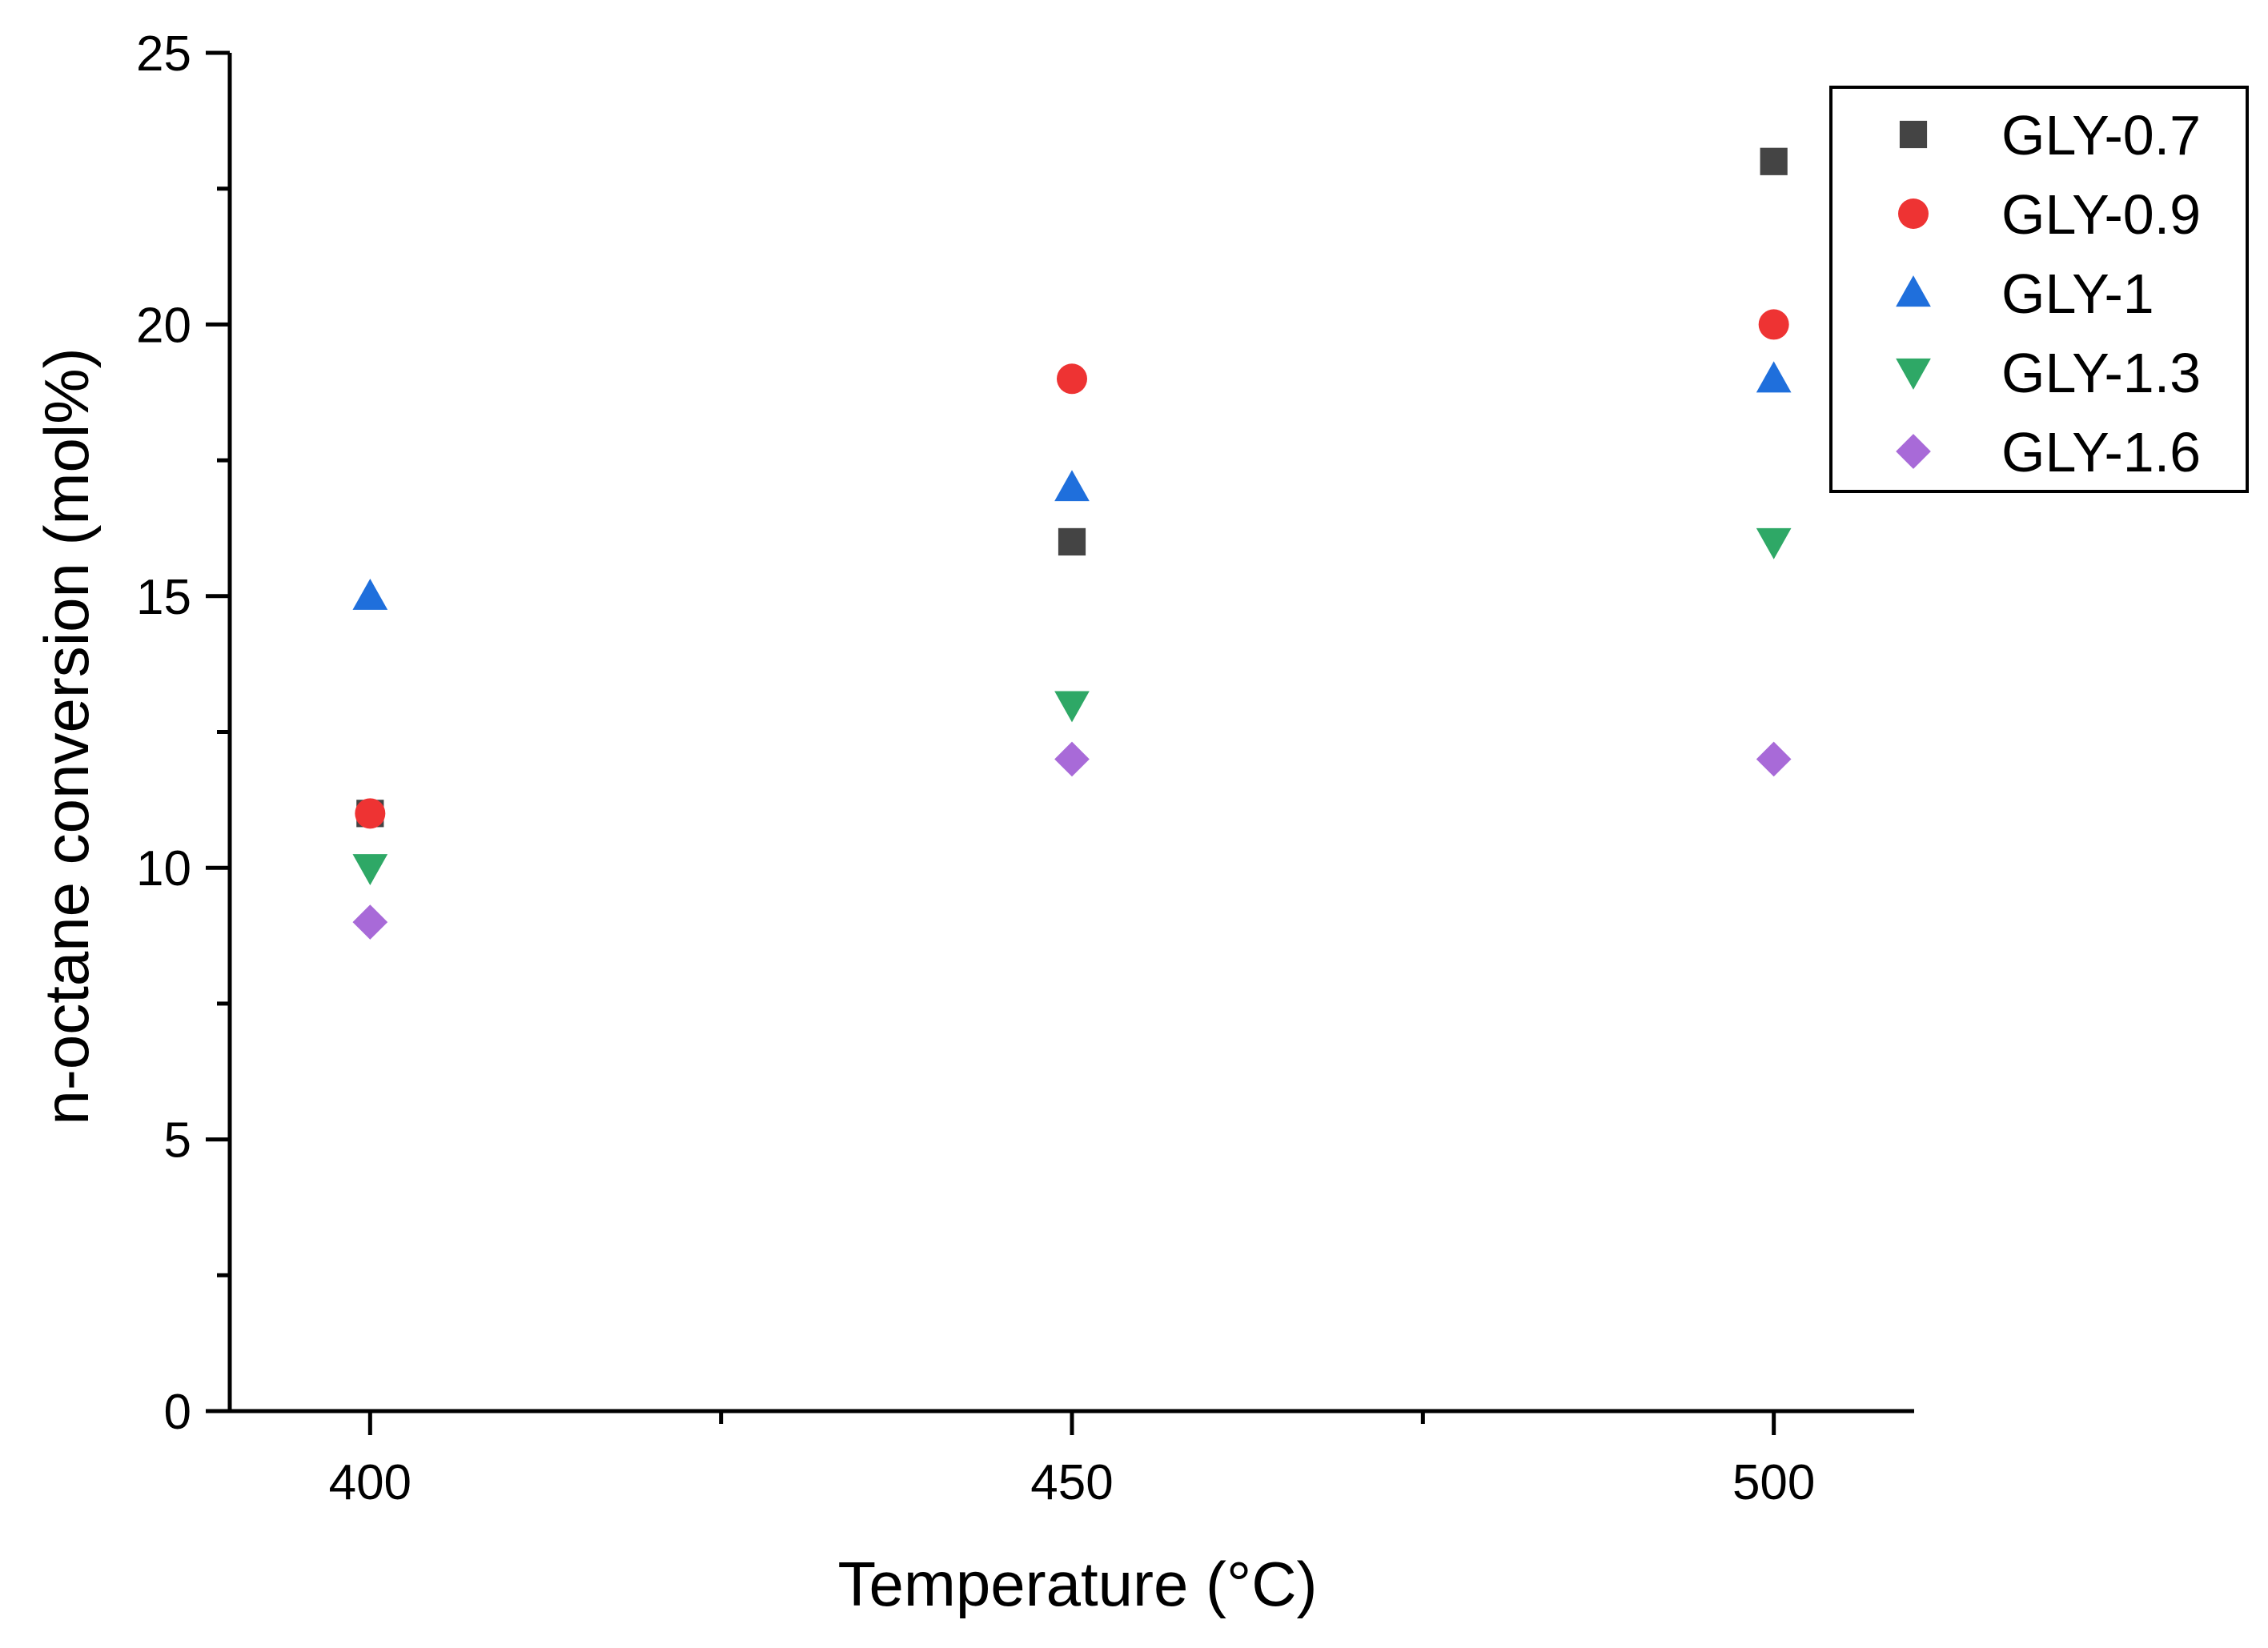  I want to click on legend-label: GLY-1, so click(2077, 294).